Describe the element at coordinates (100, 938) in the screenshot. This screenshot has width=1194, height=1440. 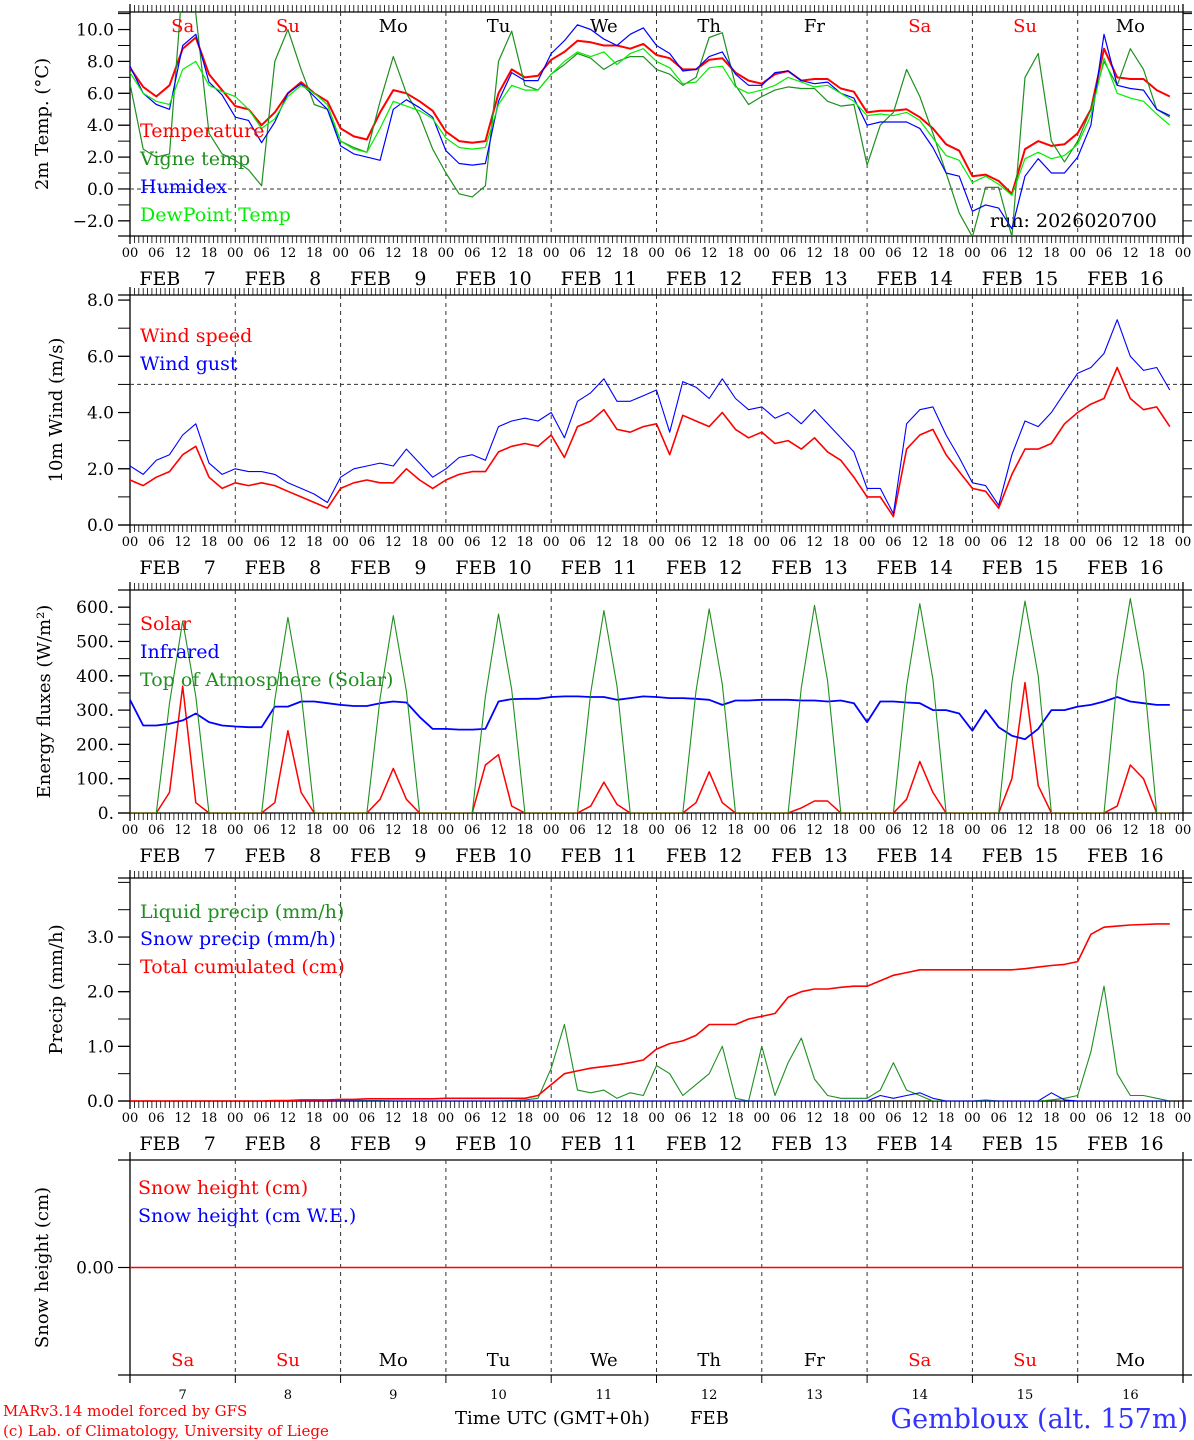
I see `y-tick-label: 3.0` at that location.